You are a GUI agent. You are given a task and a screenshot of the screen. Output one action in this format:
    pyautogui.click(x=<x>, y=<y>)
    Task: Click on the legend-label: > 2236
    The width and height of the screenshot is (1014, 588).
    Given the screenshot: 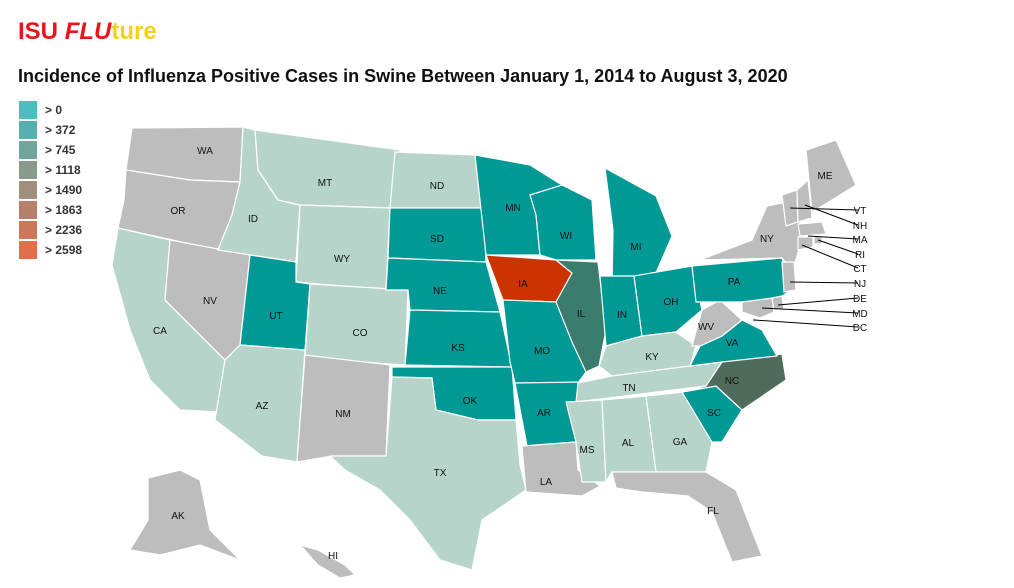 What is the action you would take?
    pyautogui.click(x=64, y=230)
    